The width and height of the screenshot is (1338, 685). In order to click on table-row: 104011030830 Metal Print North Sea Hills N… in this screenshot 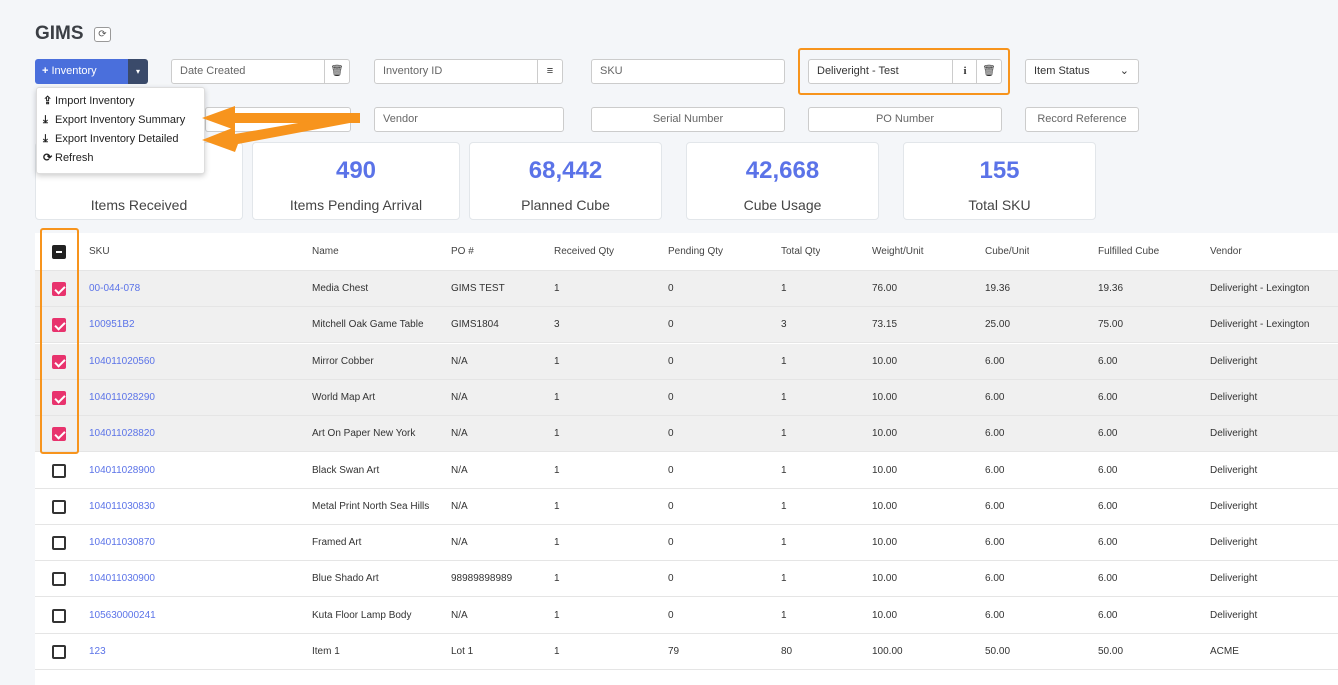, I will do `click(686, 507)`.